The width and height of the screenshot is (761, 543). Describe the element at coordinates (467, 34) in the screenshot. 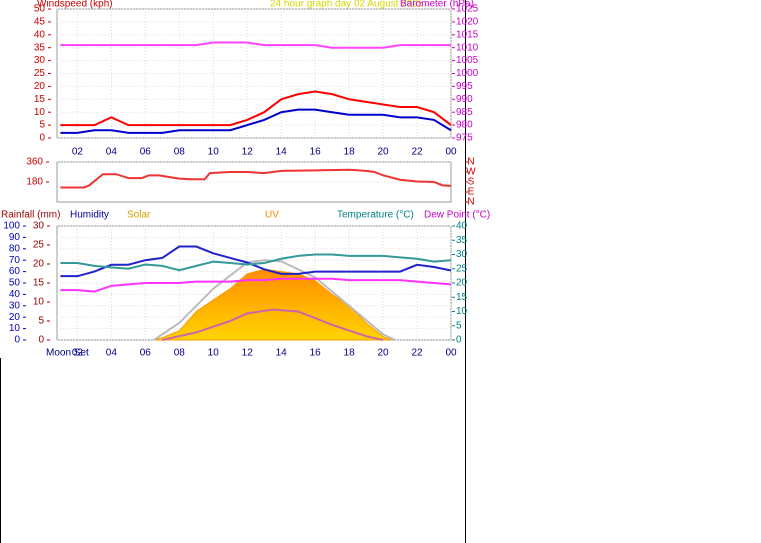

I see `y2-tick-label: 1015` at that location.